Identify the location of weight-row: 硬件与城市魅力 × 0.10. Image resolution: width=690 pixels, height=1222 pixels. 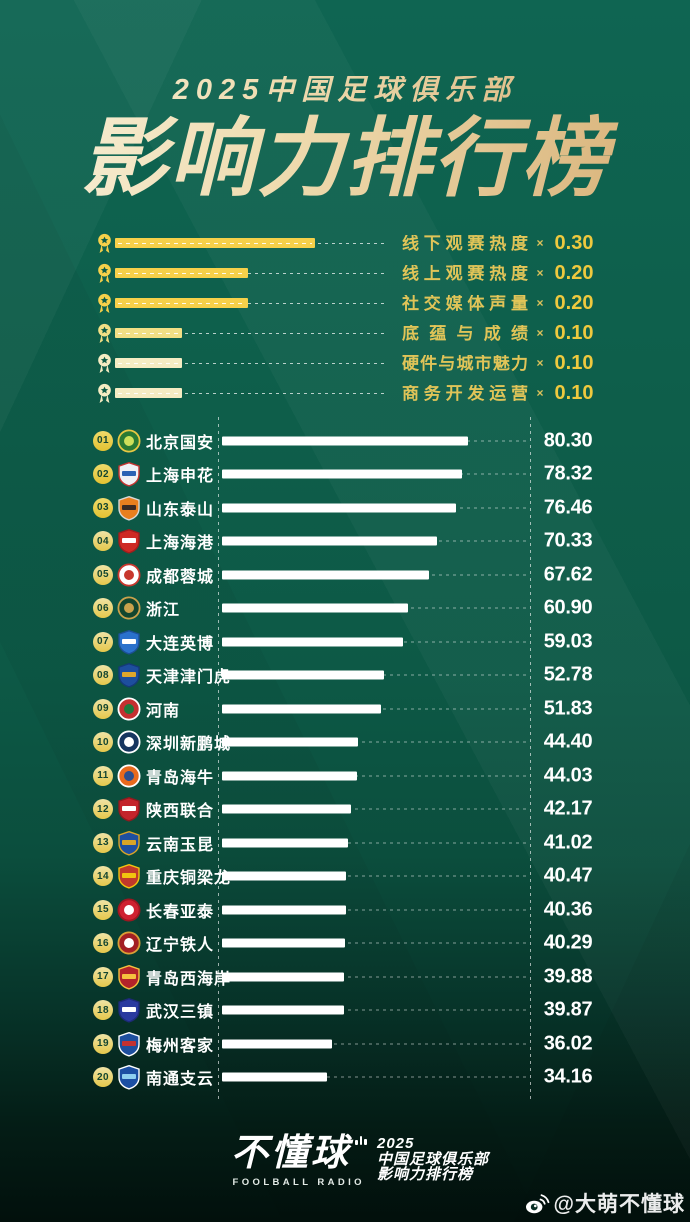
(345, 363).